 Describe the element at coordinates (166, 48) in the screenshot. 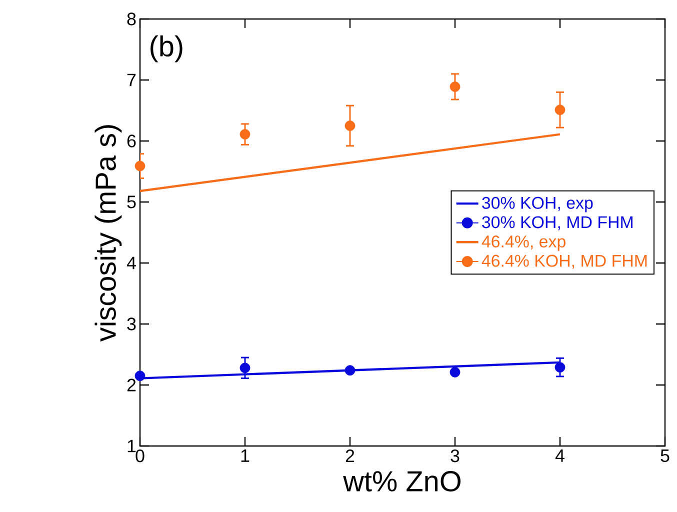

I see `annotation: (b)` at that location.